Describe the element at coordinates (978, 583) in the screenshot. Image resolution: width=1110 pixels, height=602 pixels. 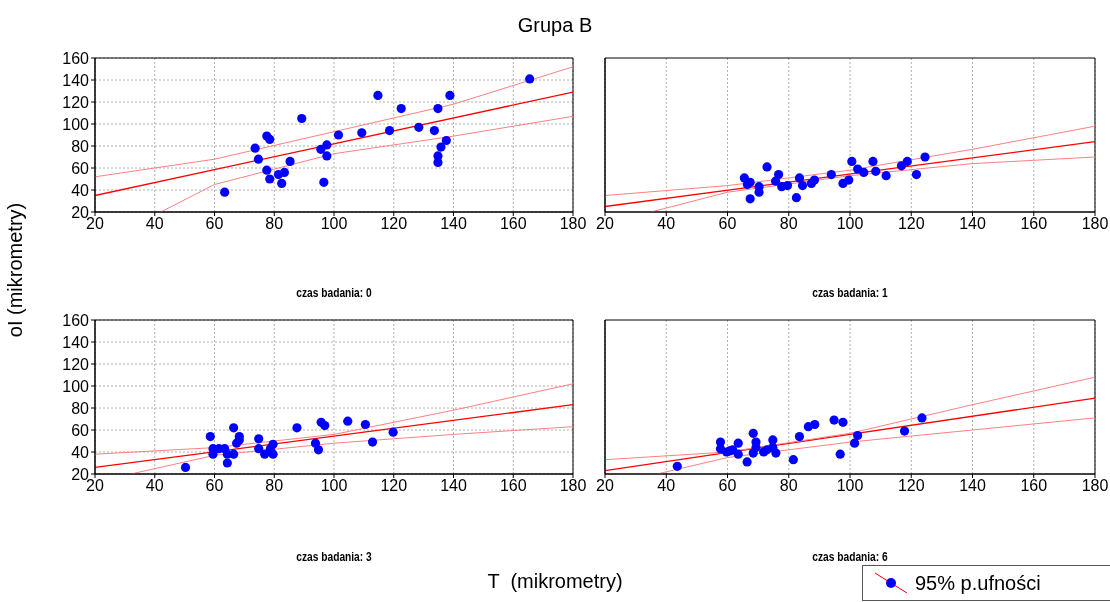
I see `legend-label: 95% p.ufności` at that location.